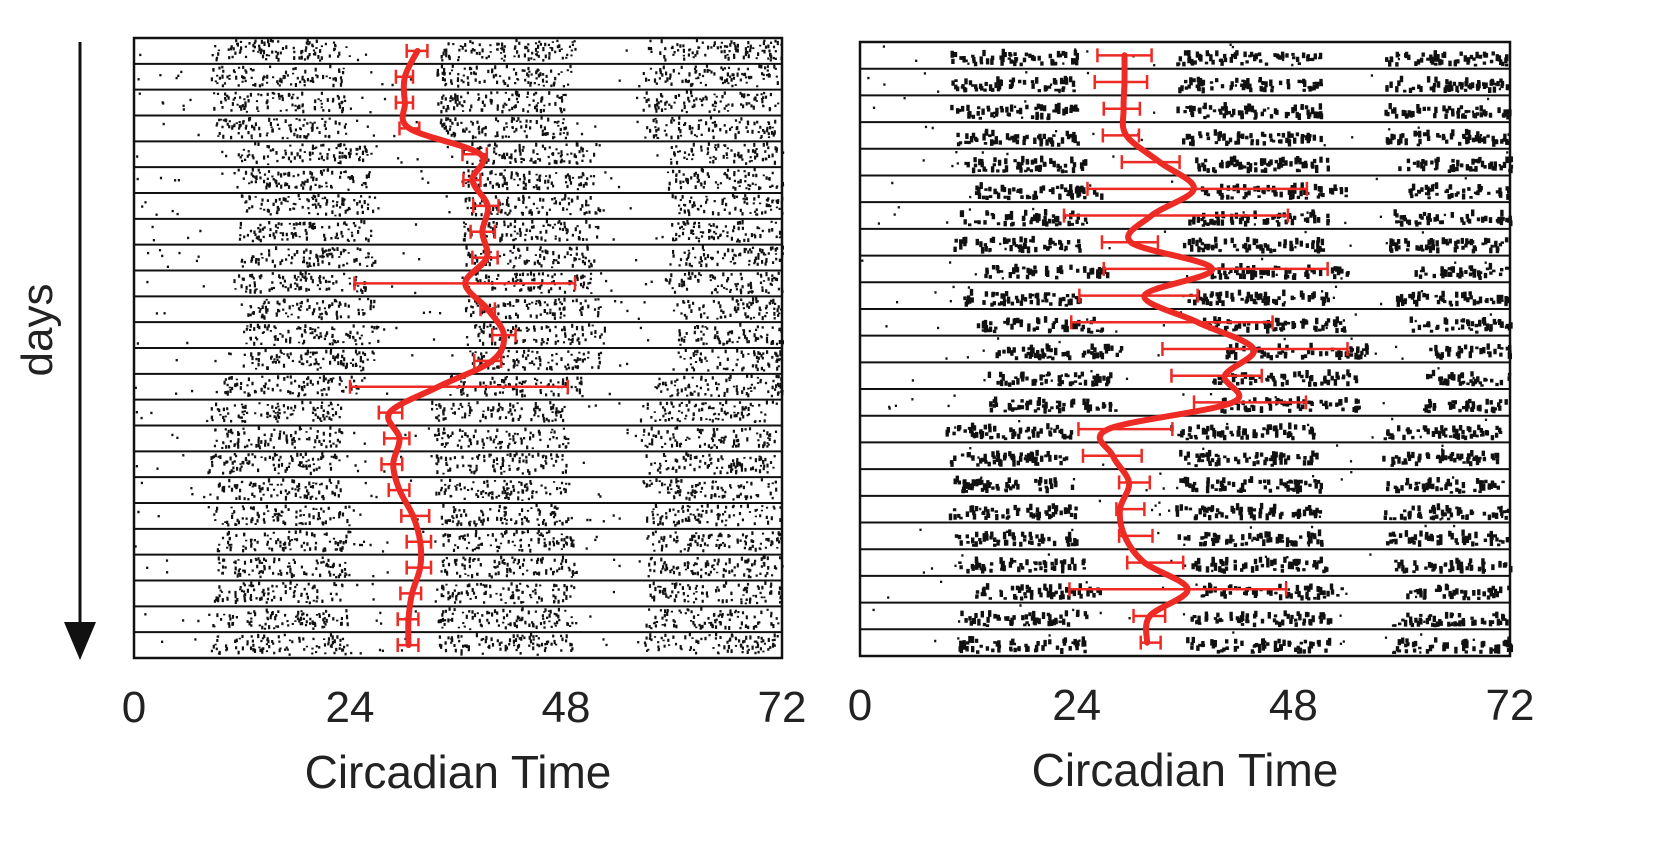  What do you see at coordinates (1177, 349) in the screenshot?
I see `right-phase-curve` at bounding box center [1177, 349].